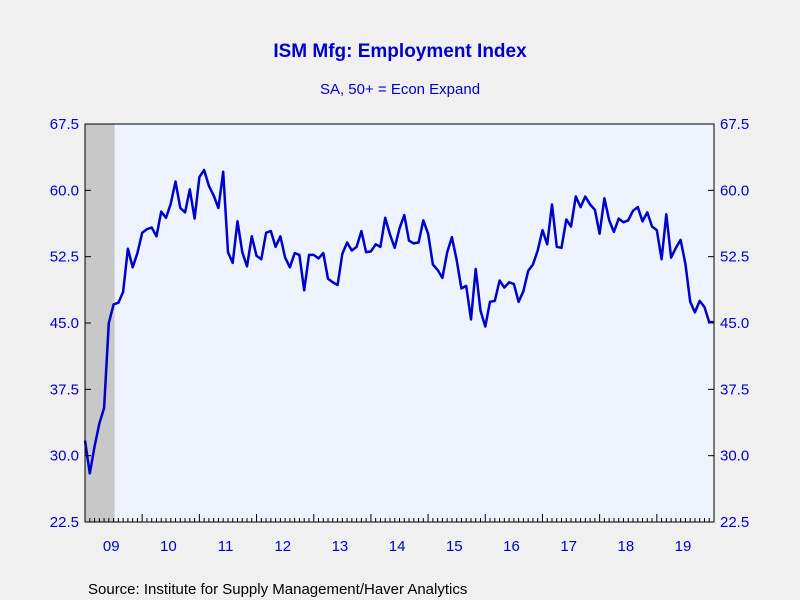 The image size is (800, 600). What do you see at coordinates (511, 546) in the screenshot?
I see `x-tick-label: 16` at bounding box center [511, 546].